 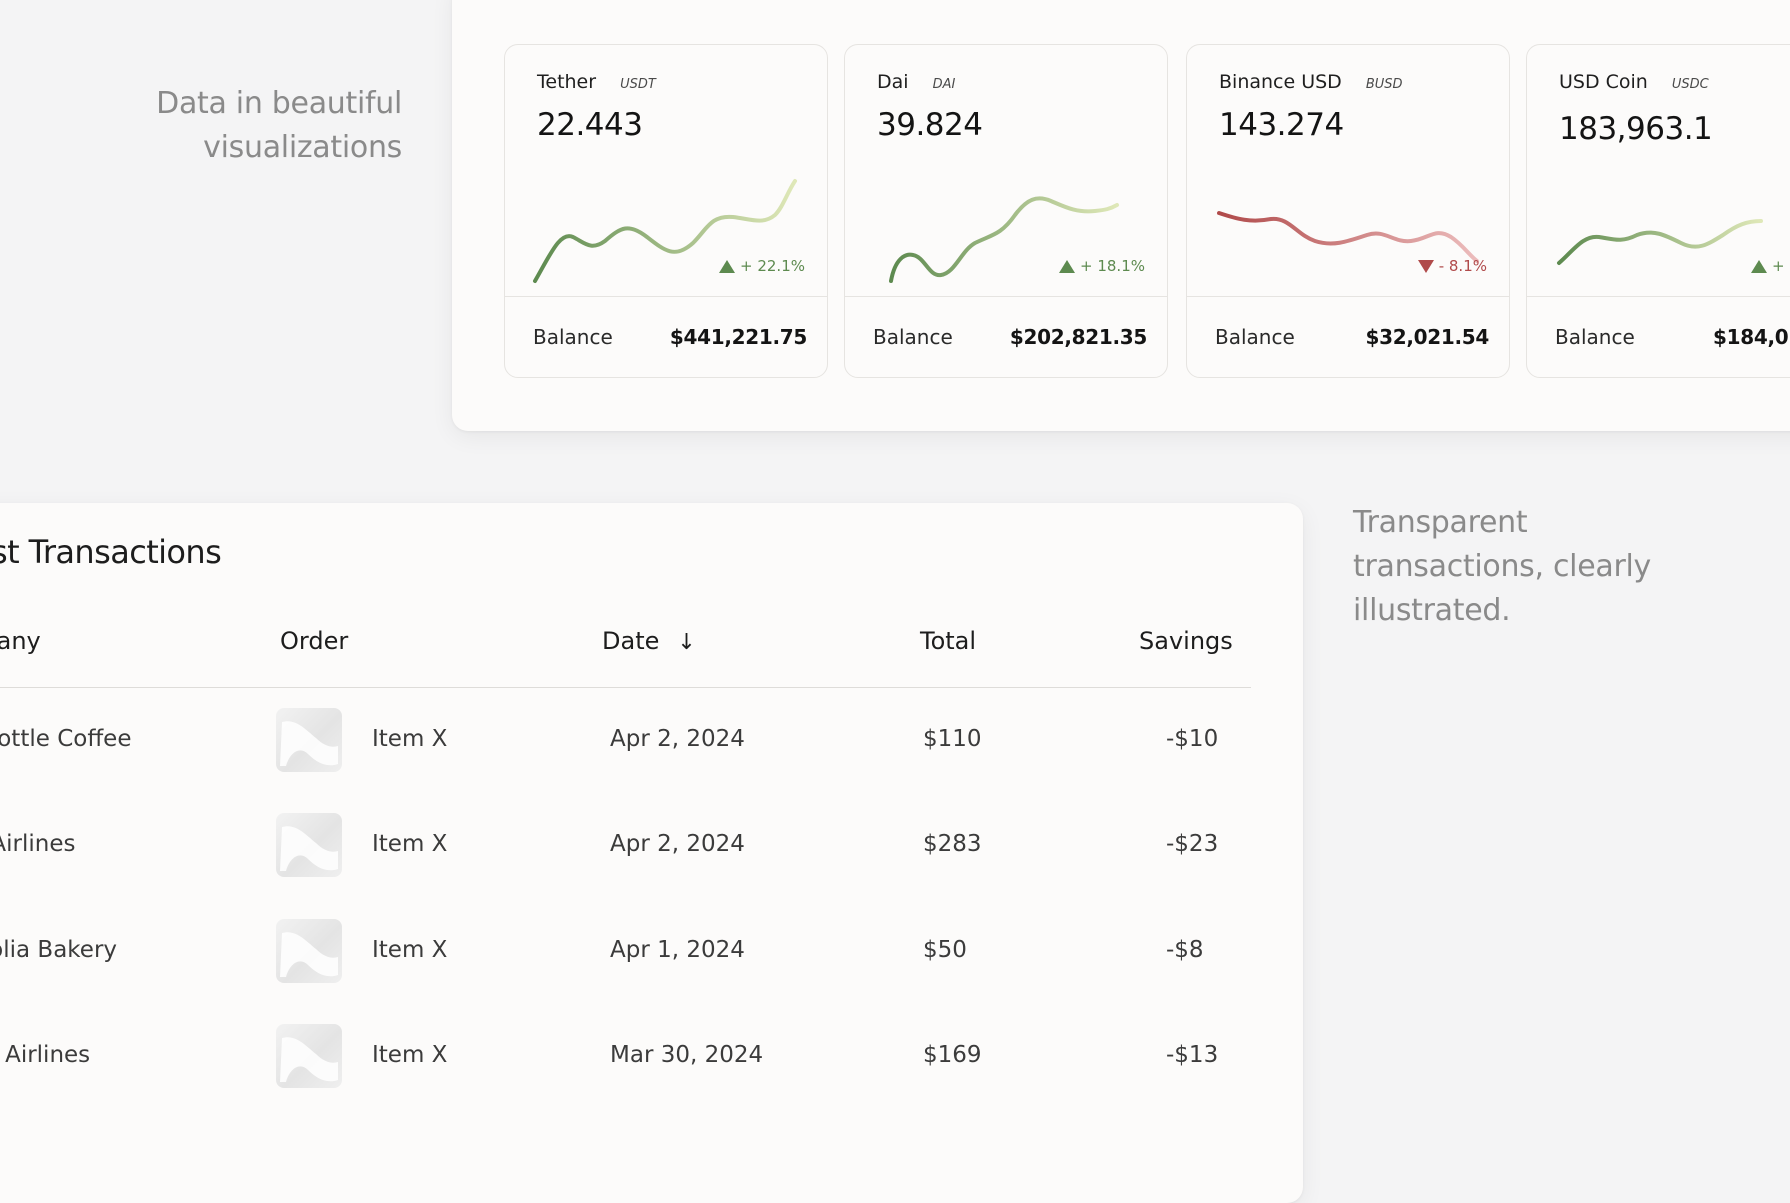 I want to click on table-row: gnolia Bakery Item X Apr 1, 2024 $50 -$8, so click(x=630, y=951).